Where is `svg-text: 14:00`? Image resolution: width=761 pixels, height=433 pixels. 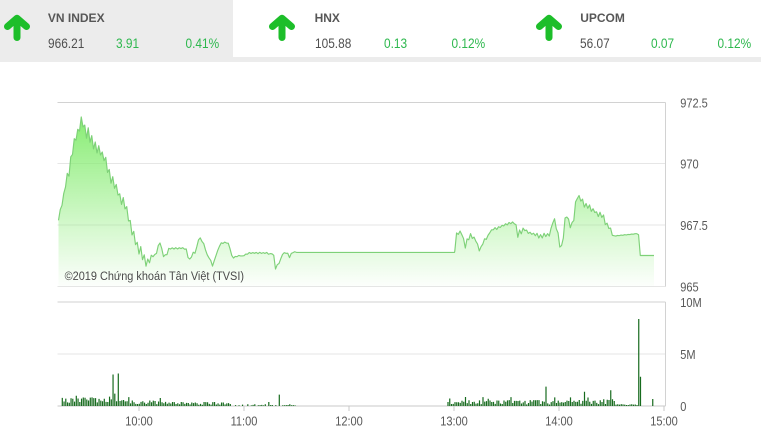
svg-text: 14:00 is located at coordinates (559, 421).